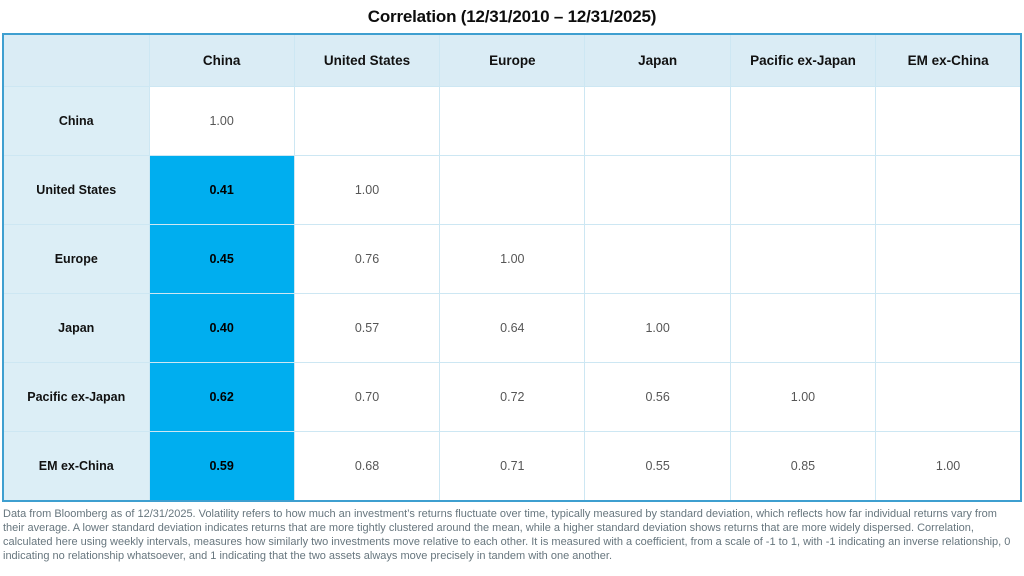  What do you see at coordinates (657, 466) in the screenshot?
I see `matrix-cell: 0.55` at bounding box center [657, 466].